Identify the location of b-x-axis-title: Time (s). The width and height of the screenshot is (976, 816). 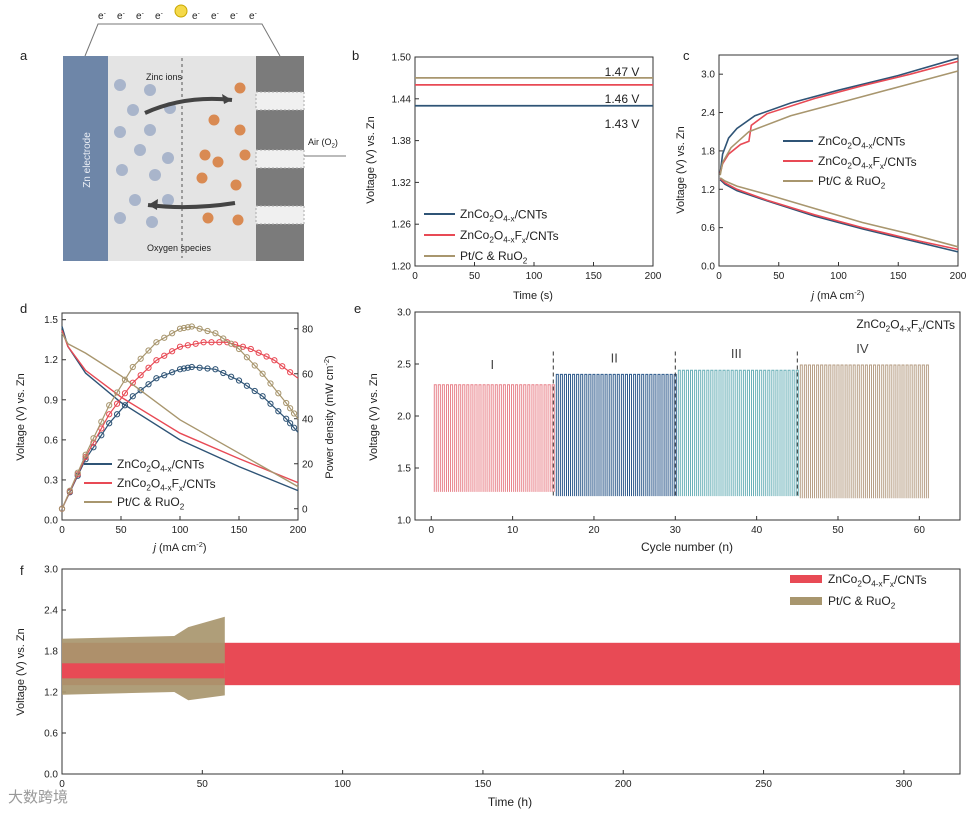
(533, 296).